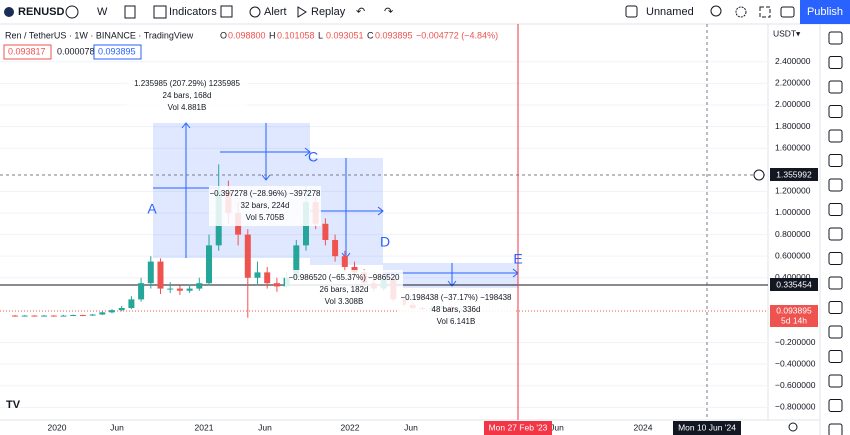  What do you see at coordinates (328, 12) in the screenshot?
I see `replay: Replay` at bounding box center [328, 12].